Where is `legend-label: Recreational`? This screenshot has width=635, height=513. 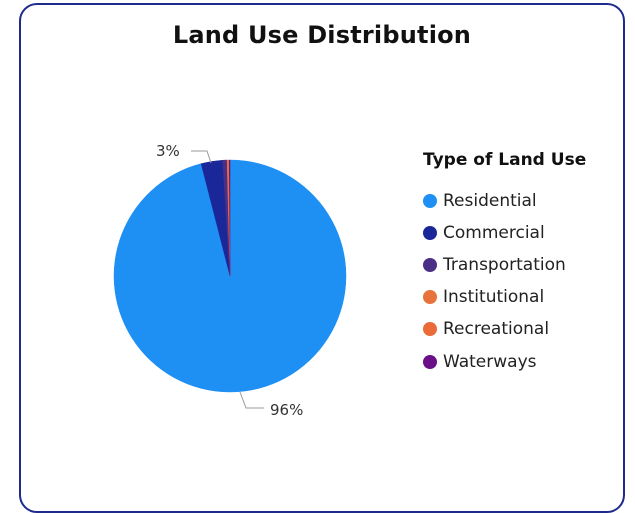 legend-label: Recreational is located at coordinates (496, 329).